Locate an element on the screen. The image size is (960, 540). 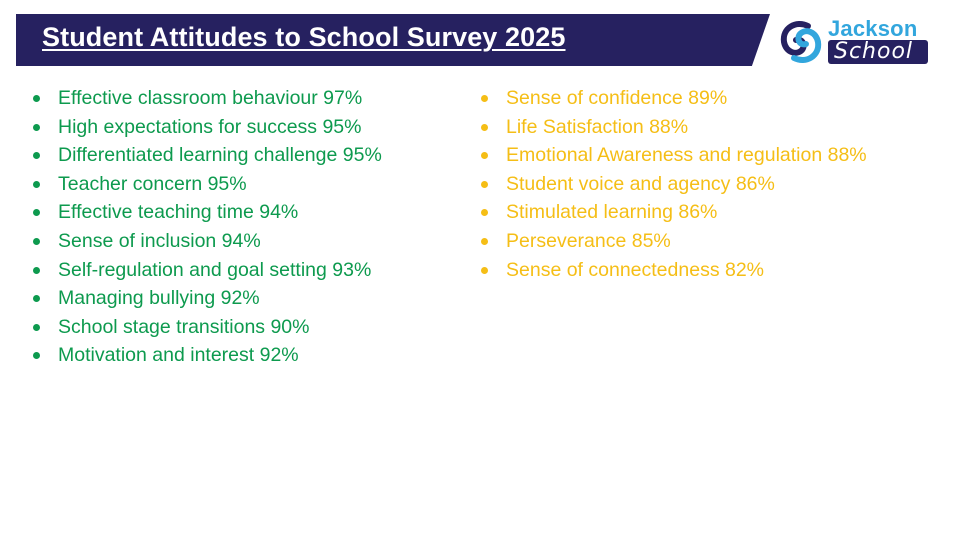
logo-school-box: School is located at coordinates (878, 51).